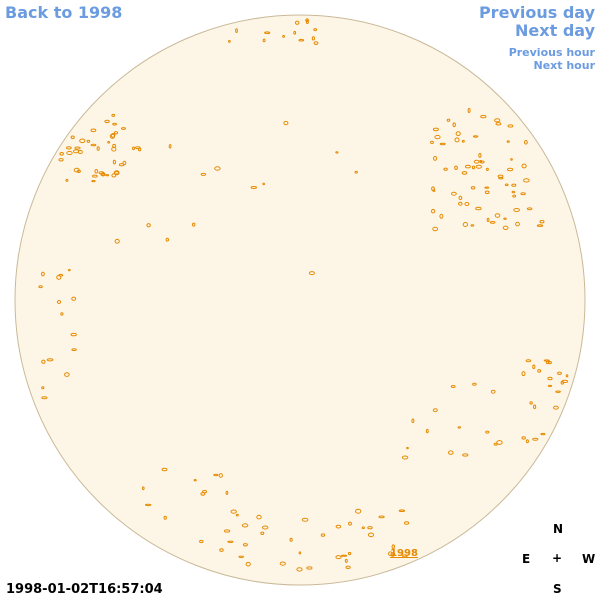  What do you see at coordinates (551, 52) in the screenshot?
I see `previous-hour-link: Previous hour` at bounding box center [551, 52].